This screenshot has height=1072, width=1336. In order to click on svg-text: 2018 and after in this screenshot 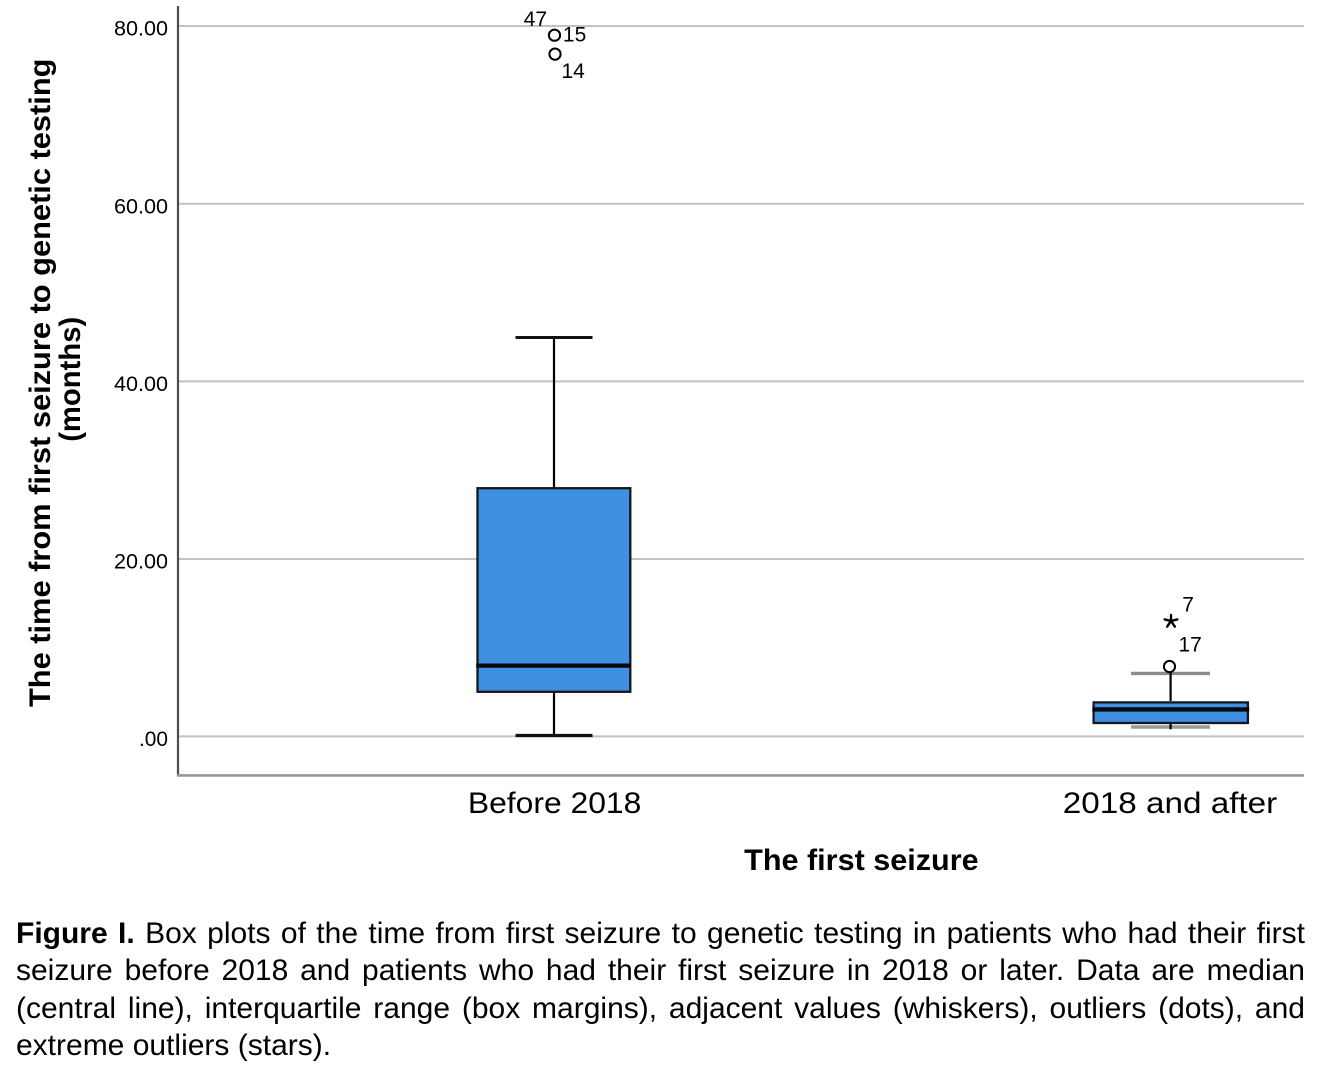, I will do `click(1170, 803)`.